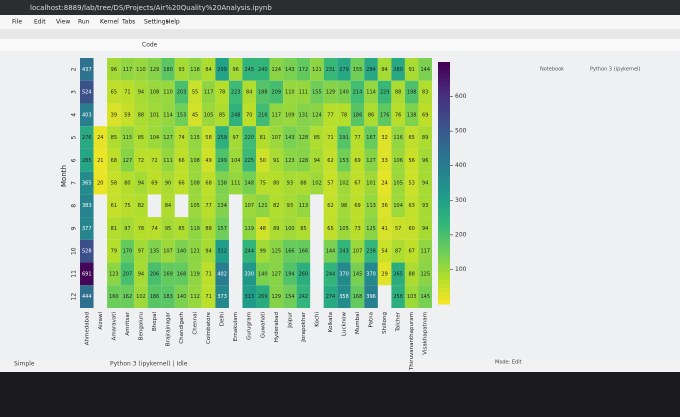 The image size is (680, 417). Describe the element at coordinates (181, 184) in the screenshot. I see `cell-label: 66` at that location.